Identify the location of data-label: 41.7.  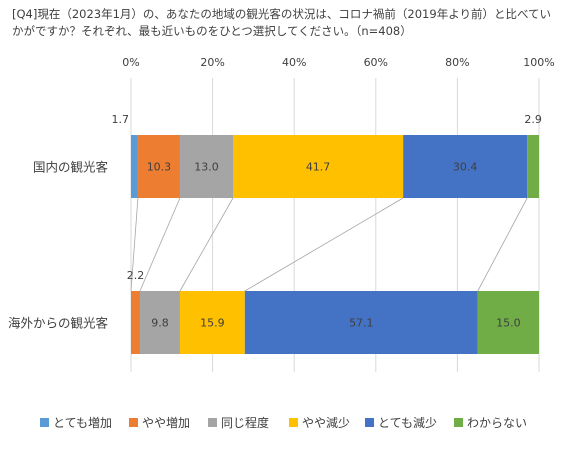
(318, 167).